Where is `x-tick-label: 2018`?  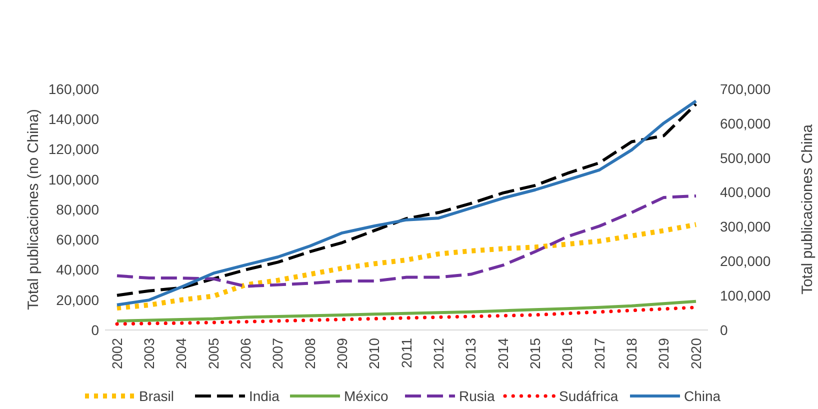
x-tick-label: 2018 is located at coordinates (632, 354).